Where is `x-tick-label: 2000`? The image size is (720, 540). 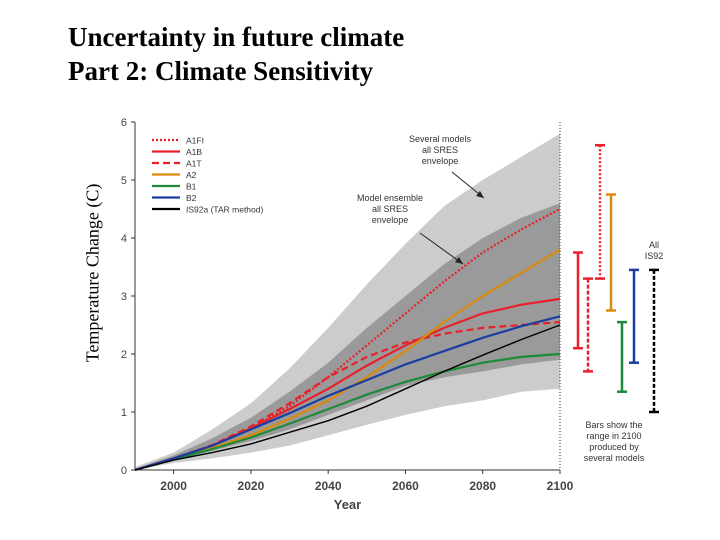 x-tick-label: 2000 is located at coordinates (173, 486).